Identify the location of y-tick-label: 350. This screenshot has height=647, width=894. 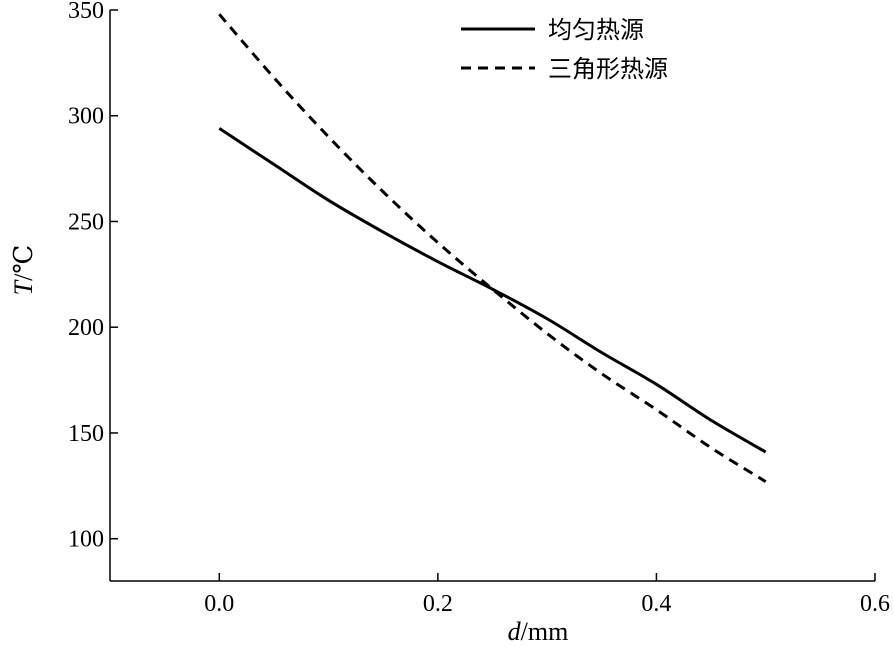
(86, 12).